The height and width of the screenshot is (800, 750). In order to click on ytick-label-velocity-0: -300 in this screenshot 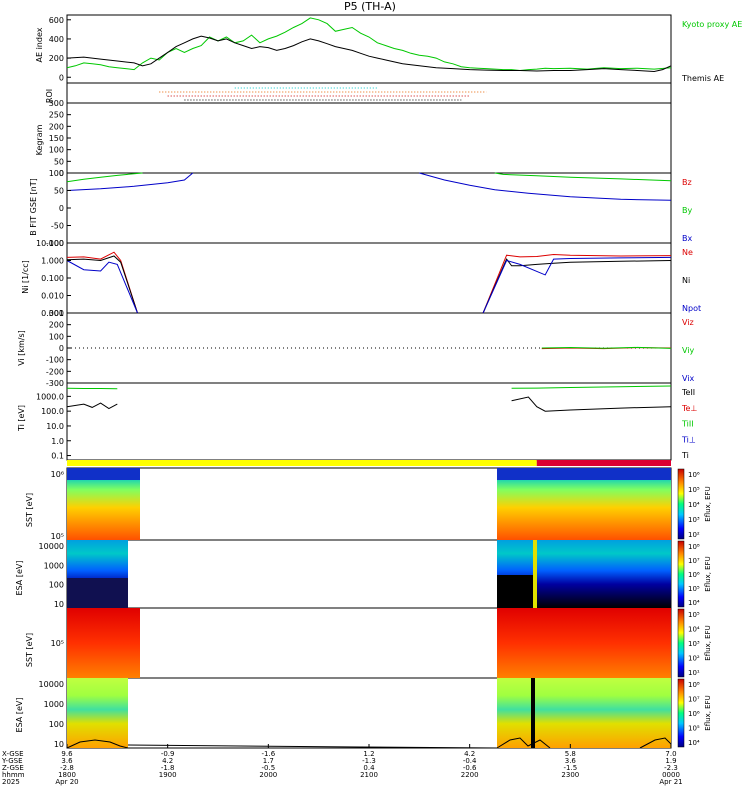, I will do `click(55, 383)`.